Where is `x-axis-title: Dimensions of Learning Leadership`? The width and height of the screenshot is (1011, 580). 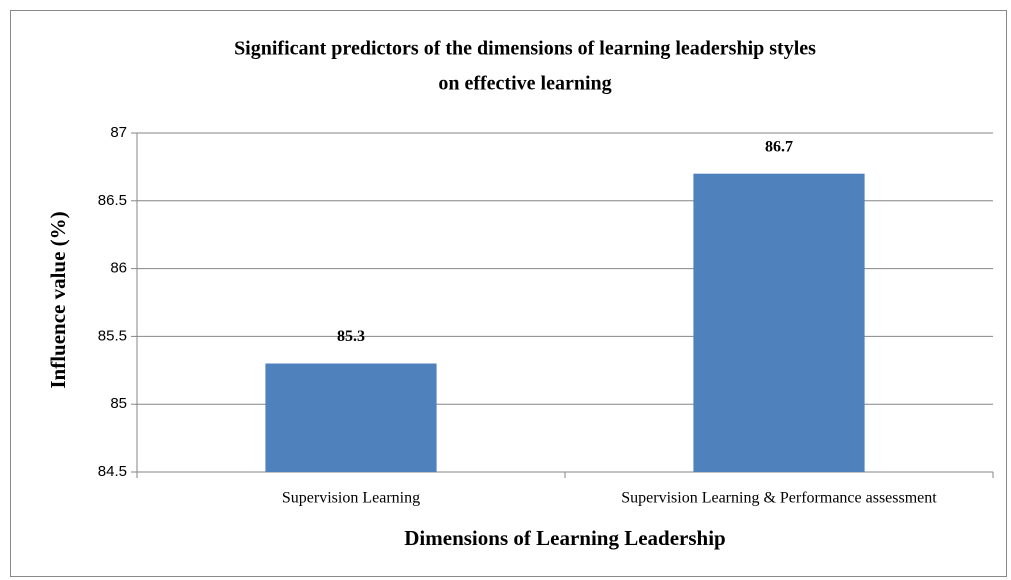 x-axis-title: Dimensions of Learning Leadership is located at coordinates (564, 538).